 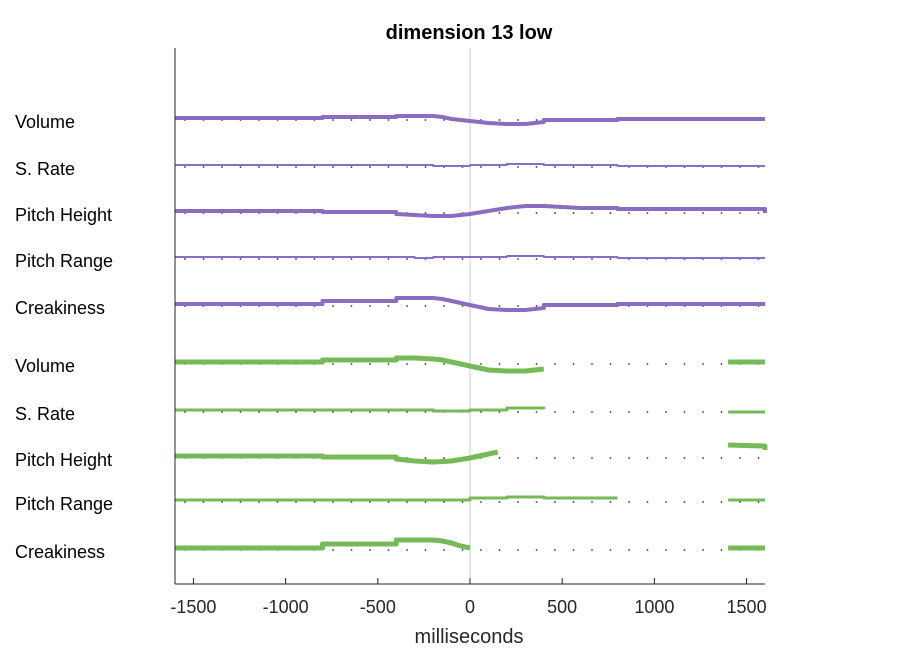 I want to click on row-label: S. Rate, so click(x=45, y=169).